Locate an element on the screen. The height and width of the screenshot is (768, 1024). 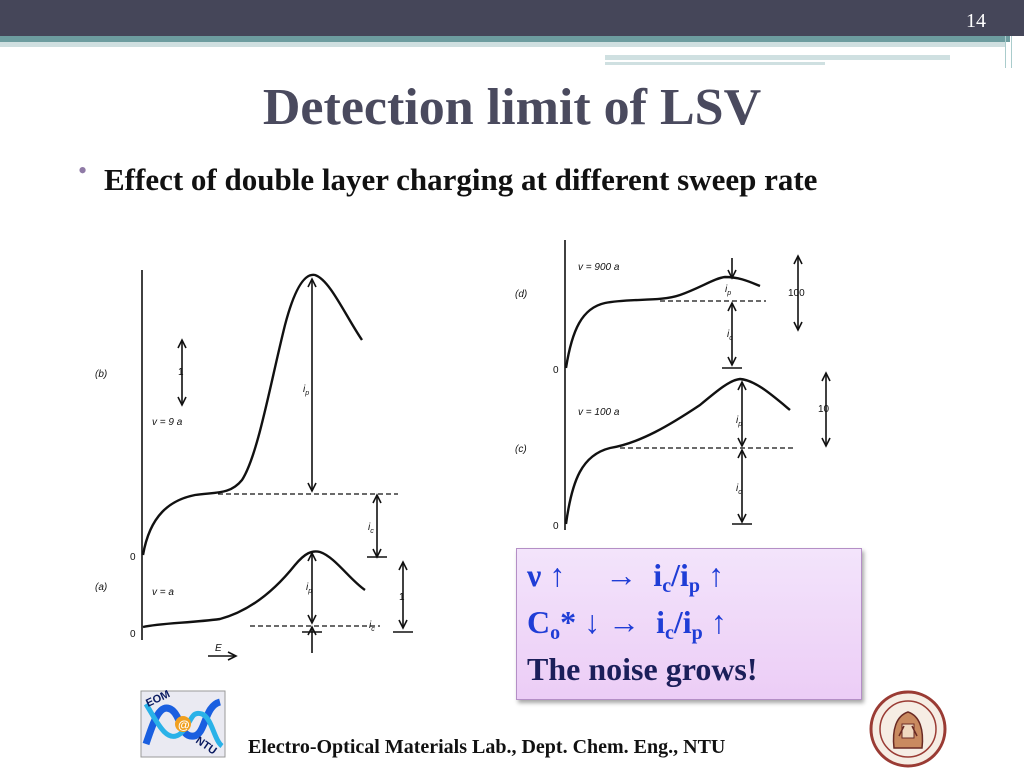
accent-stripe-light is located at coordinates (502, 44).